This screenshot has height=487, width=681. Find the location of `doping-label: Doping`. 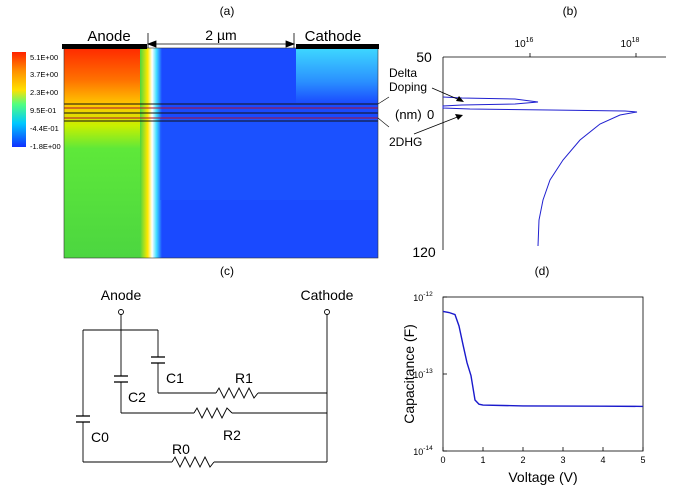

doping-label: Doping is located at coordinates (408, 87).